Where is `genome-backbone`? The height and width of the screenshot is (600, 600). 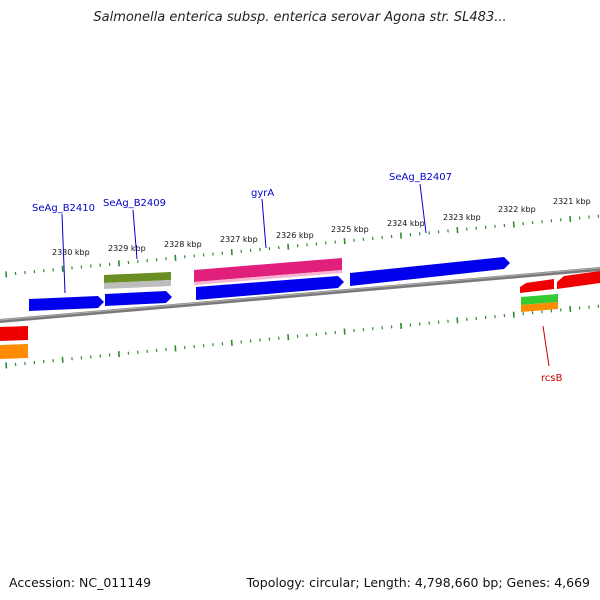
genome-backbone is located at coordinates (300, 295).